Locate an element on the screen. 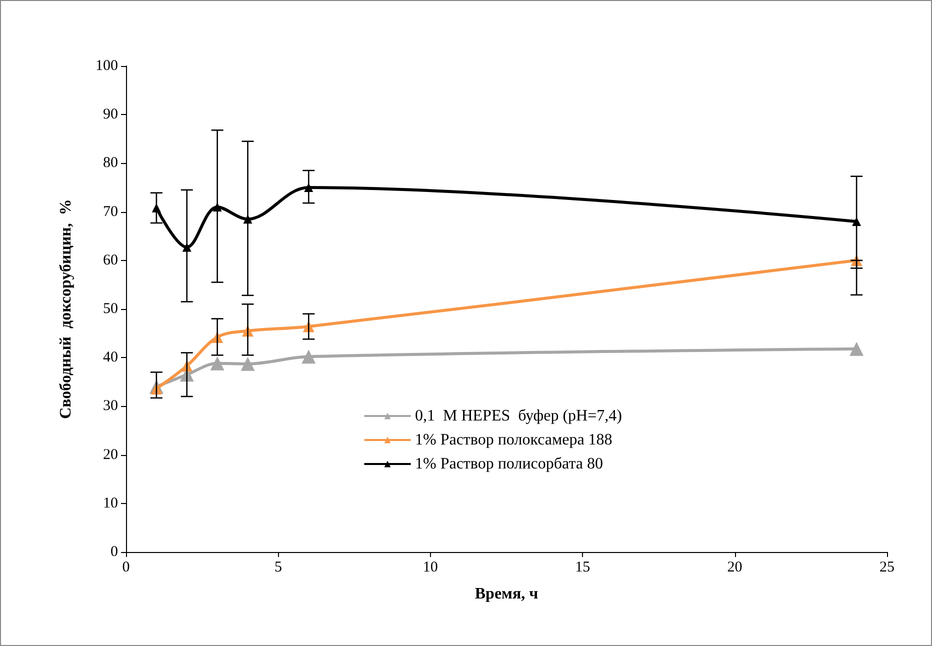  x-tick-label: 10 is located at coordinates (430, 568).